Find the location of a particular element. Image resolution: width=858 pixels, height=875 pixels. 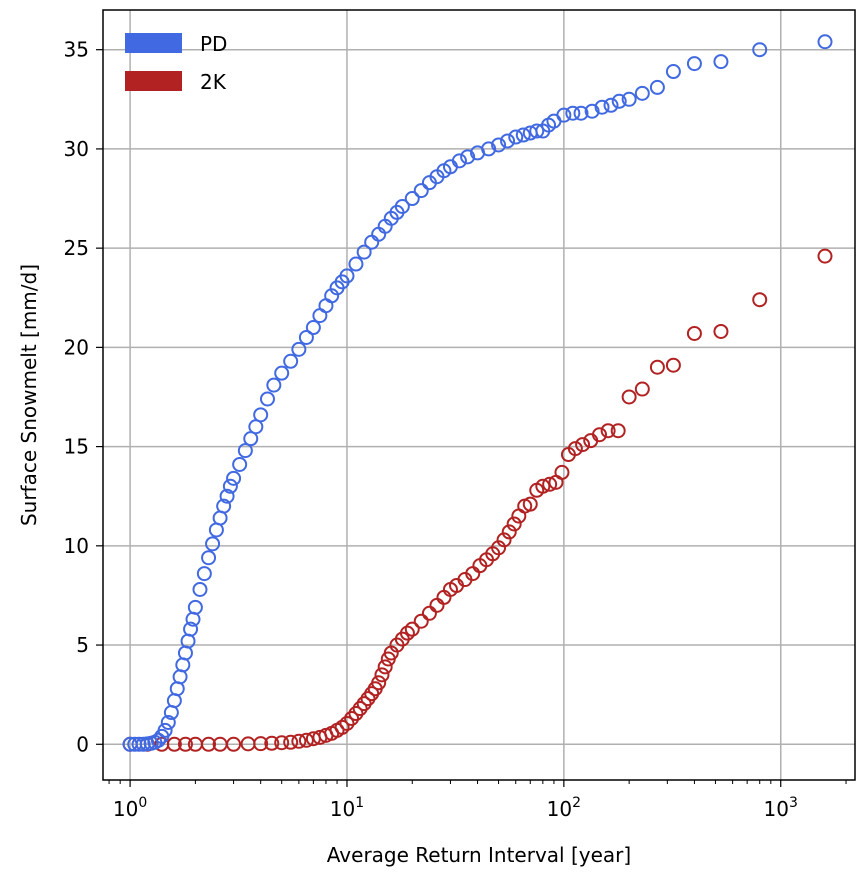

legend-label-pd: PD is located at coordinates (213, 44).